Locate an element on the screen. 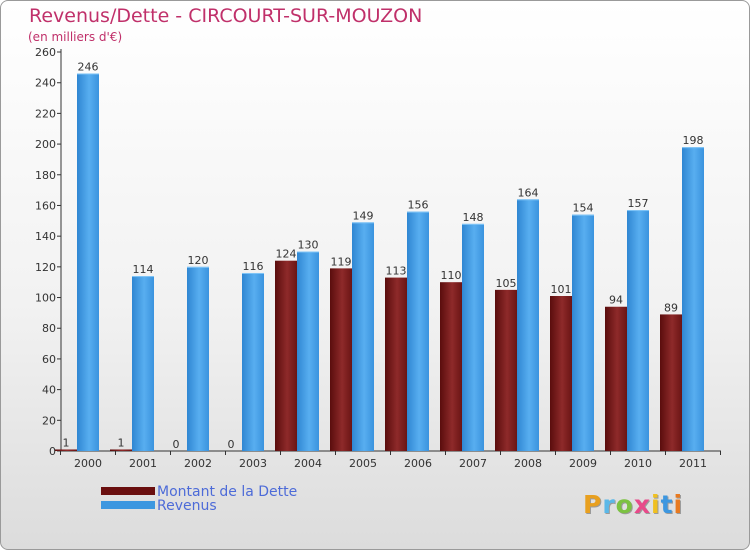  data-label-dette: 94 is located at coordinates (616, 300).